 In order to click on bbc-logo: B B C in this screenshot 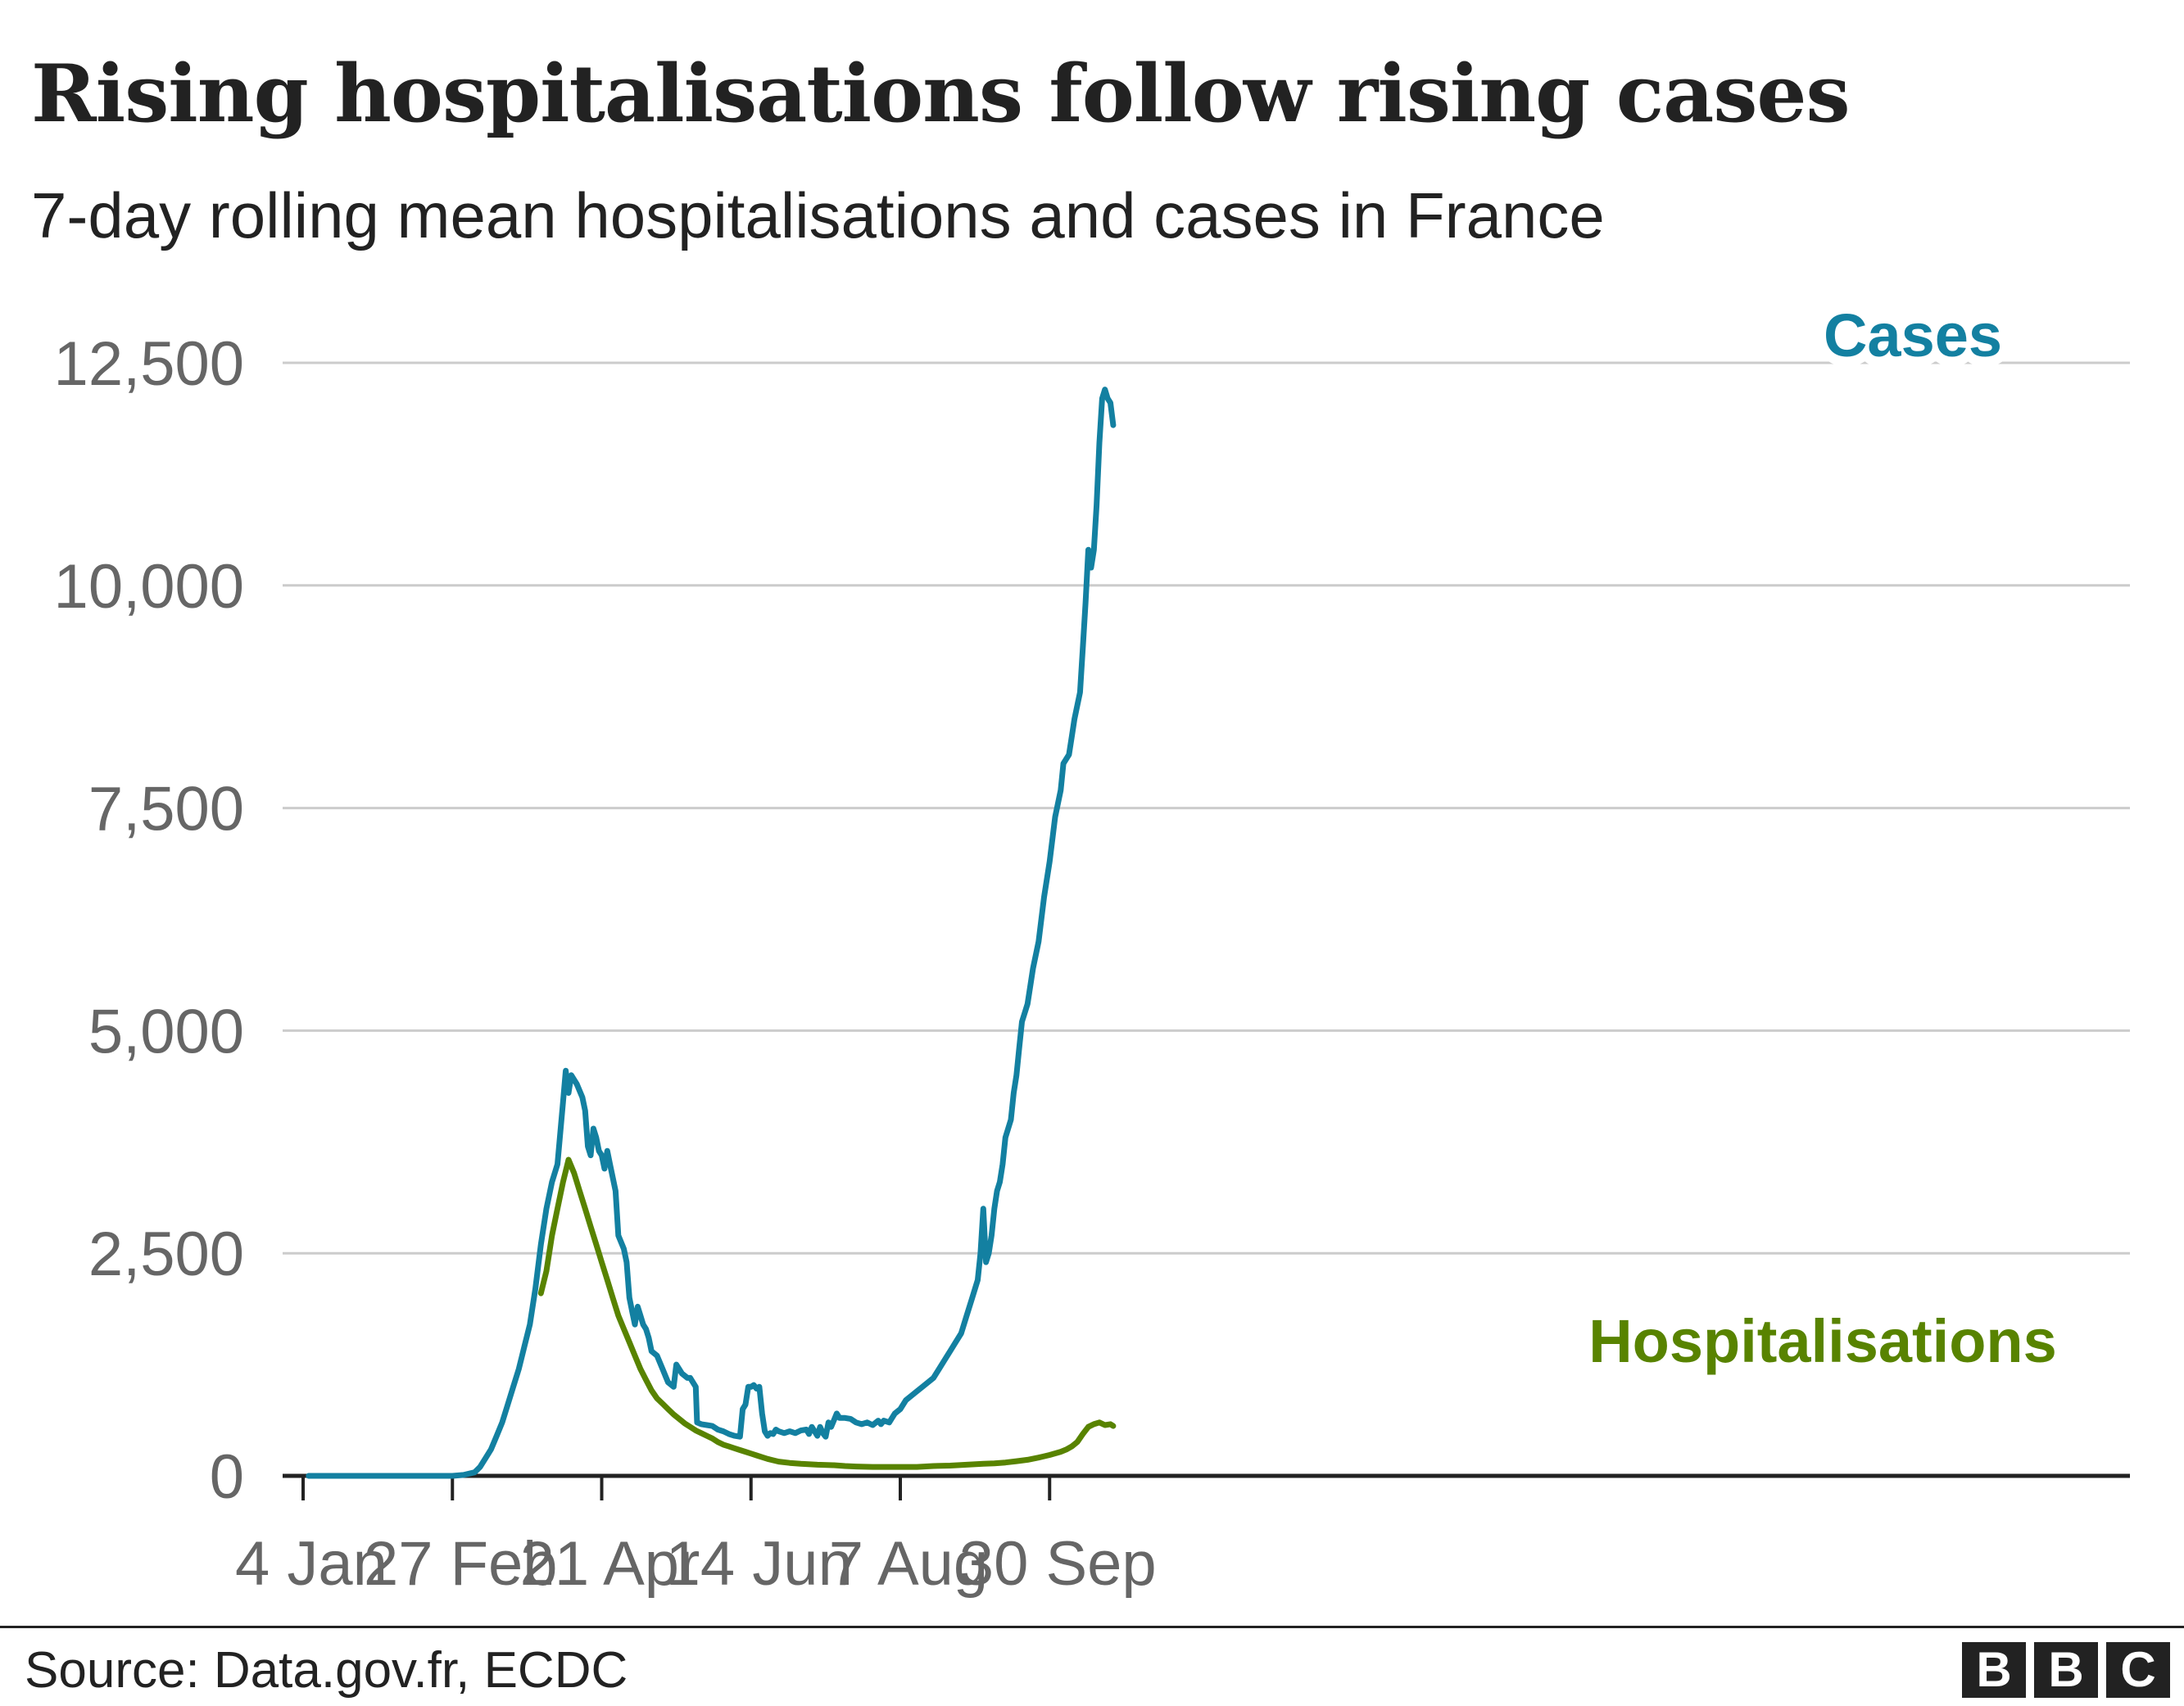, I will do `click(2066, 1670)`.